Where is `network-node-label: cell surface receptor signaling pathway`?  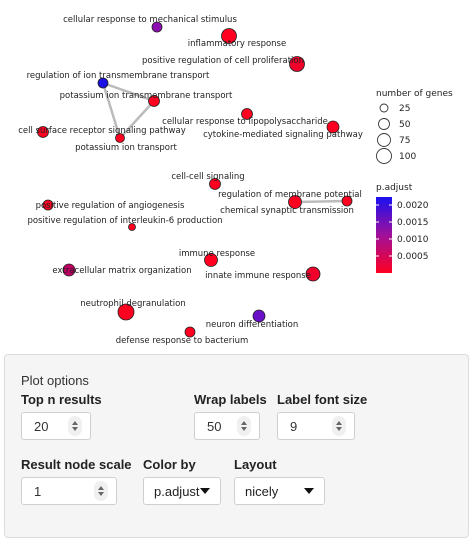
network-node-label: cell surface receptor signaling pathway is located at coordinates (102, 131).